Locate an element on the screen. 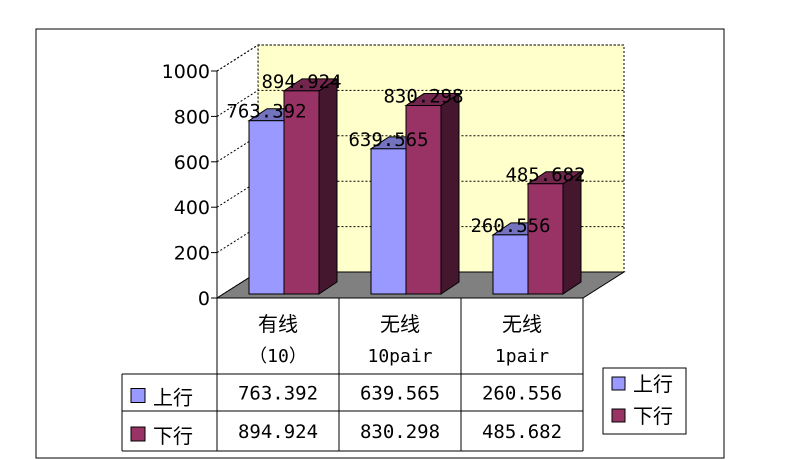 The height and width of the screenshot is (460, 786). y-tick-label: 0 is located at coordinates (204, 299).